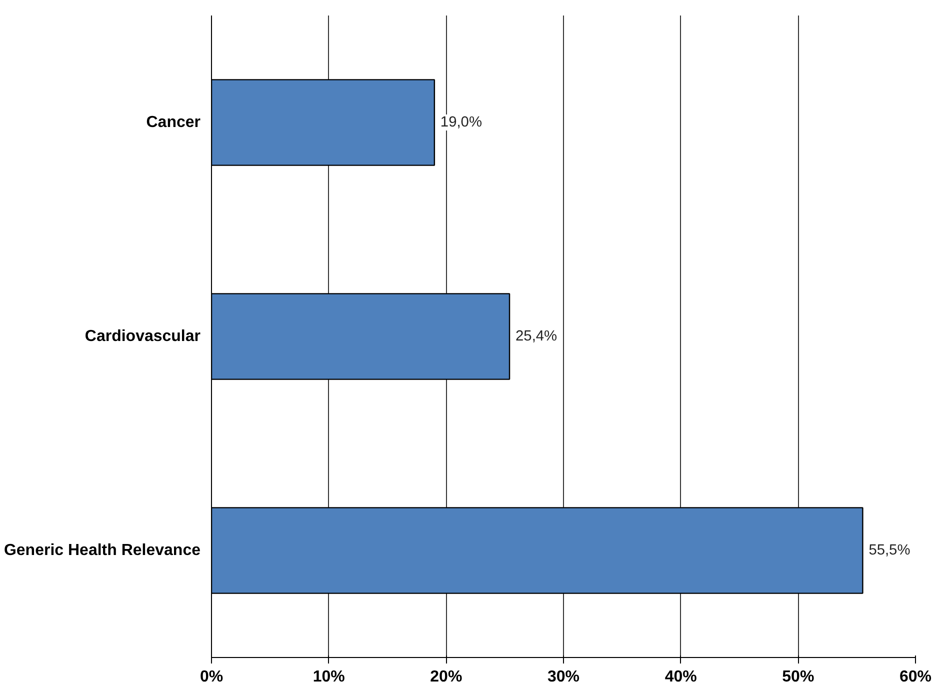  Describe the element at coordinates (798, 677) in the screenshot. I see `x-tick-label: 50%` at that location.